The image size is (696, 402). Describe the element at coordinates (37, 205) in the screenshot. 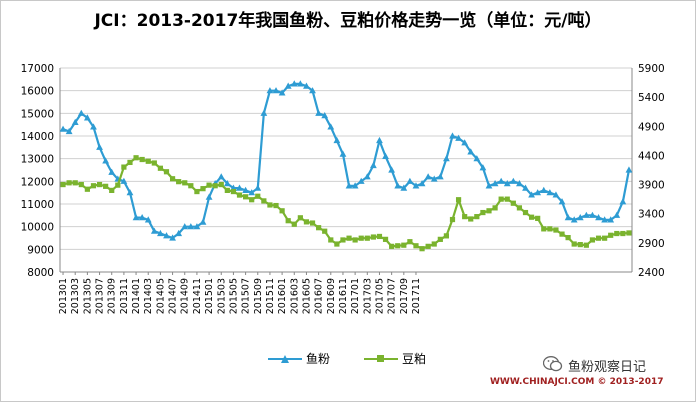

I see `y-left-tick-label: 11000` at that location.